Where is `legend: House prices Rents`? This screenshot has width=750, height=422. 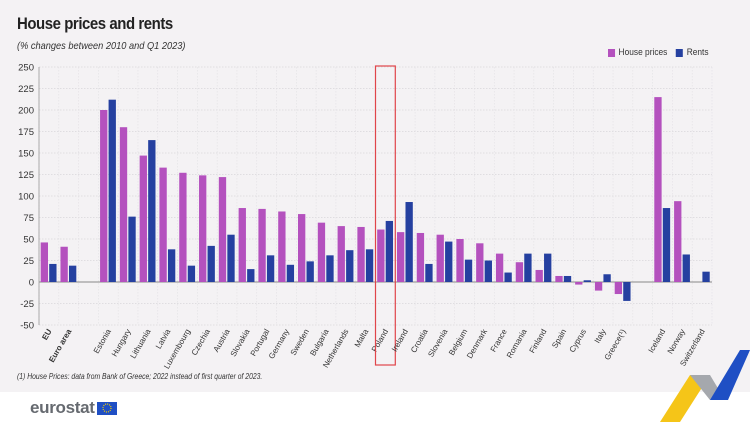 legend: House prices Rents is located at coordinates (658, 52).